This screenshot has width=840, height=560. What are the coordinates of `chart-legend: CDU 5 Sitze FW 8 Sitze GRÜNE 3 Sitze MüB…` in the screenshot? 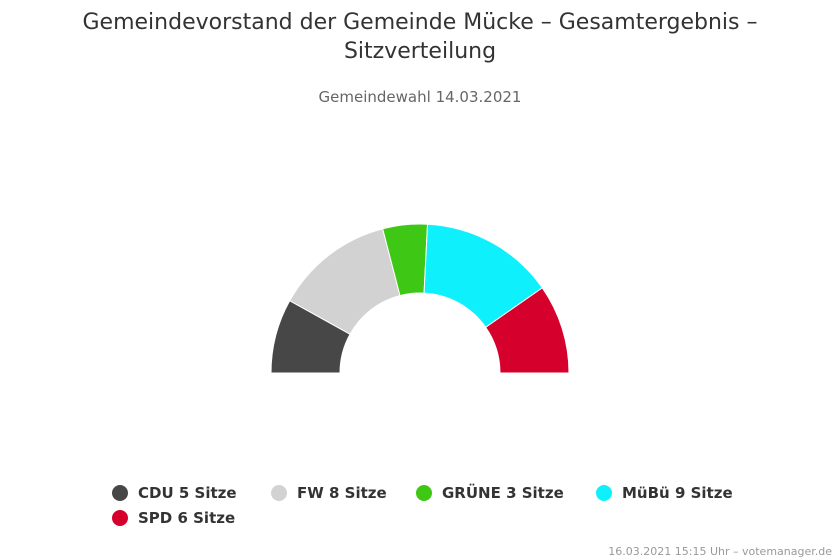 It's located at (420, 508).